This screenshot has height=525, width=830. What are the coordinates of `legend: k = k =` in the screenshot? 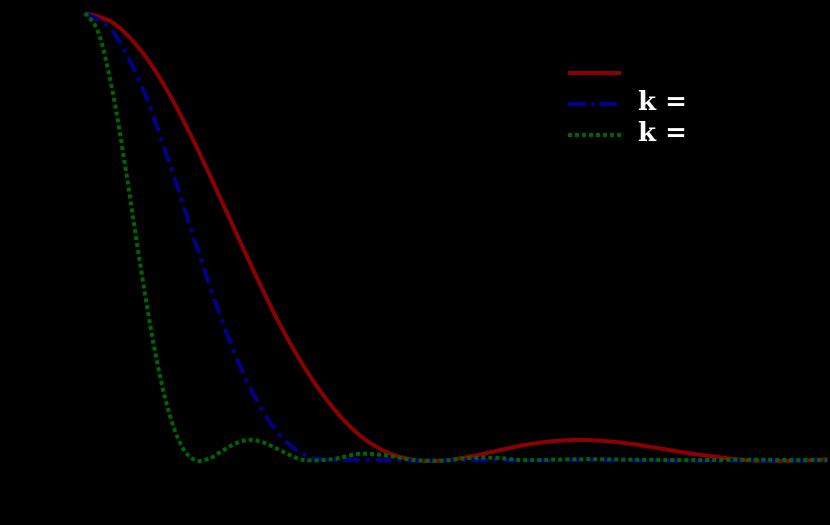 It's located at (640, 104).